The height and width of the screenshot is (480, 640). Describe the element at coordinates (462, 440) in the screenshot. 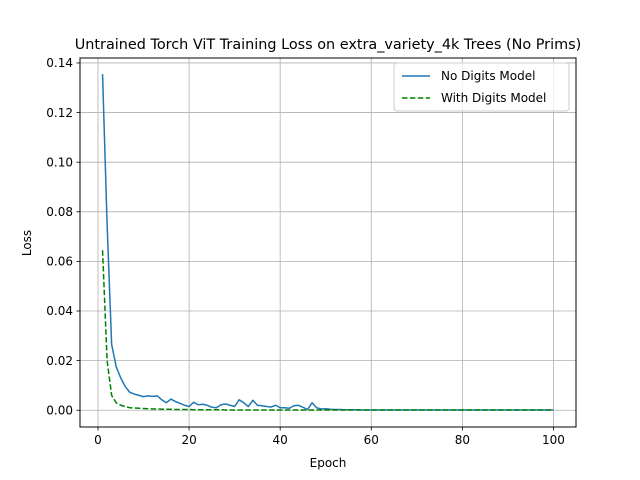

I see `x-tick-label: 80` at that location.